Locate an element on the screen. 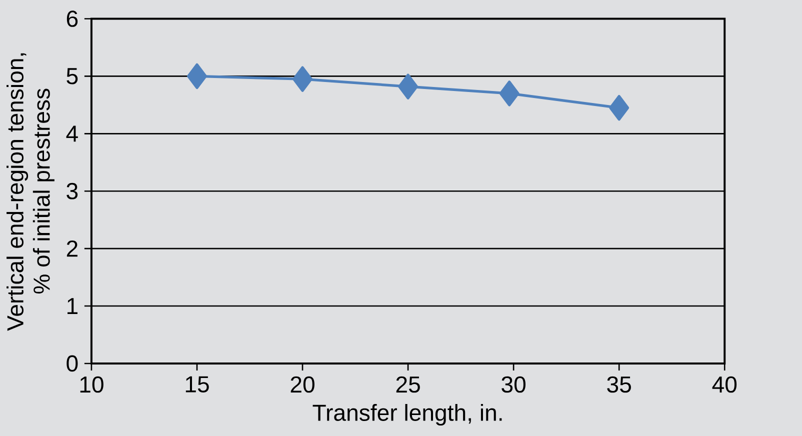  x-tick-label: 40 is located at coordinates (724, 384).